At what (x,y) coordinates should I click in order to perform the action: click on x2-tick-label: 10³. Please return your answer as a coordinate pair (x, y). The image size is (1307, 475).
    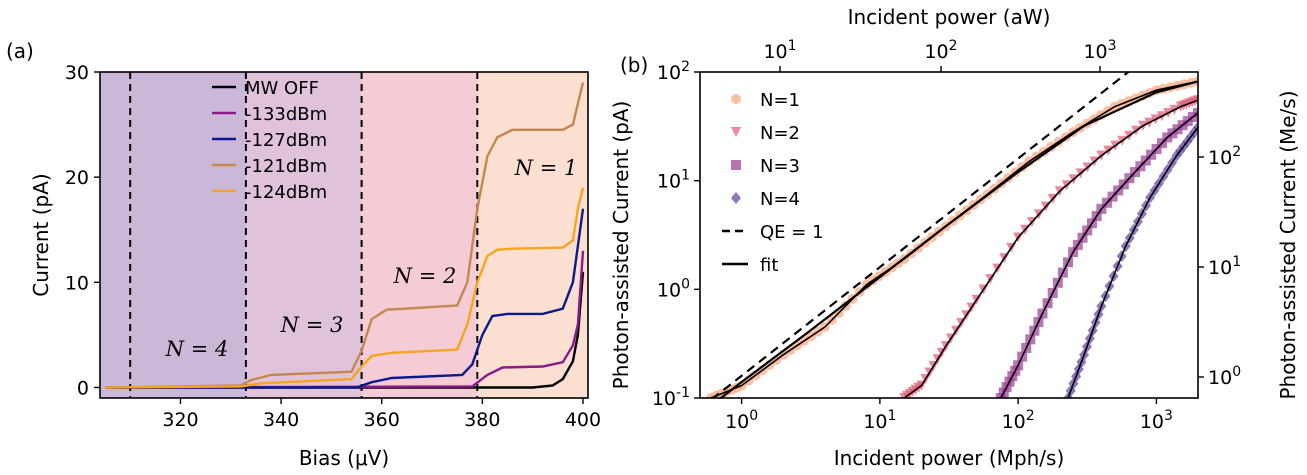
    Looking at the image, I should click on (1099, 50).